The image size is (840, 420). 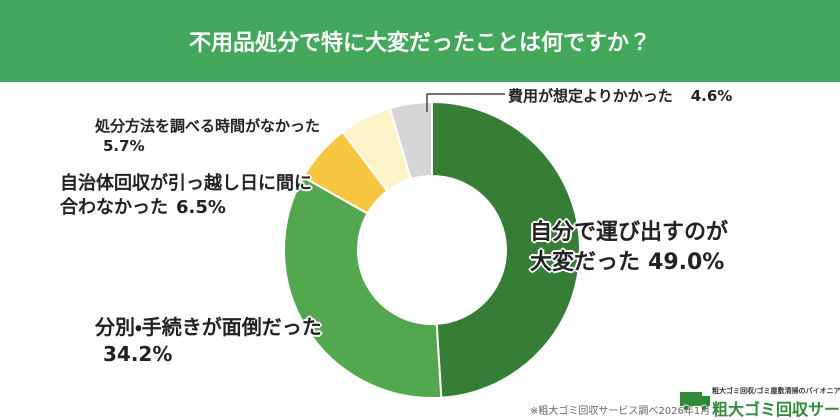 What do you see at coordinates (686, 262) in the screenshot?
I see `value-label: 49.0%` at bounding box center [686, 262].